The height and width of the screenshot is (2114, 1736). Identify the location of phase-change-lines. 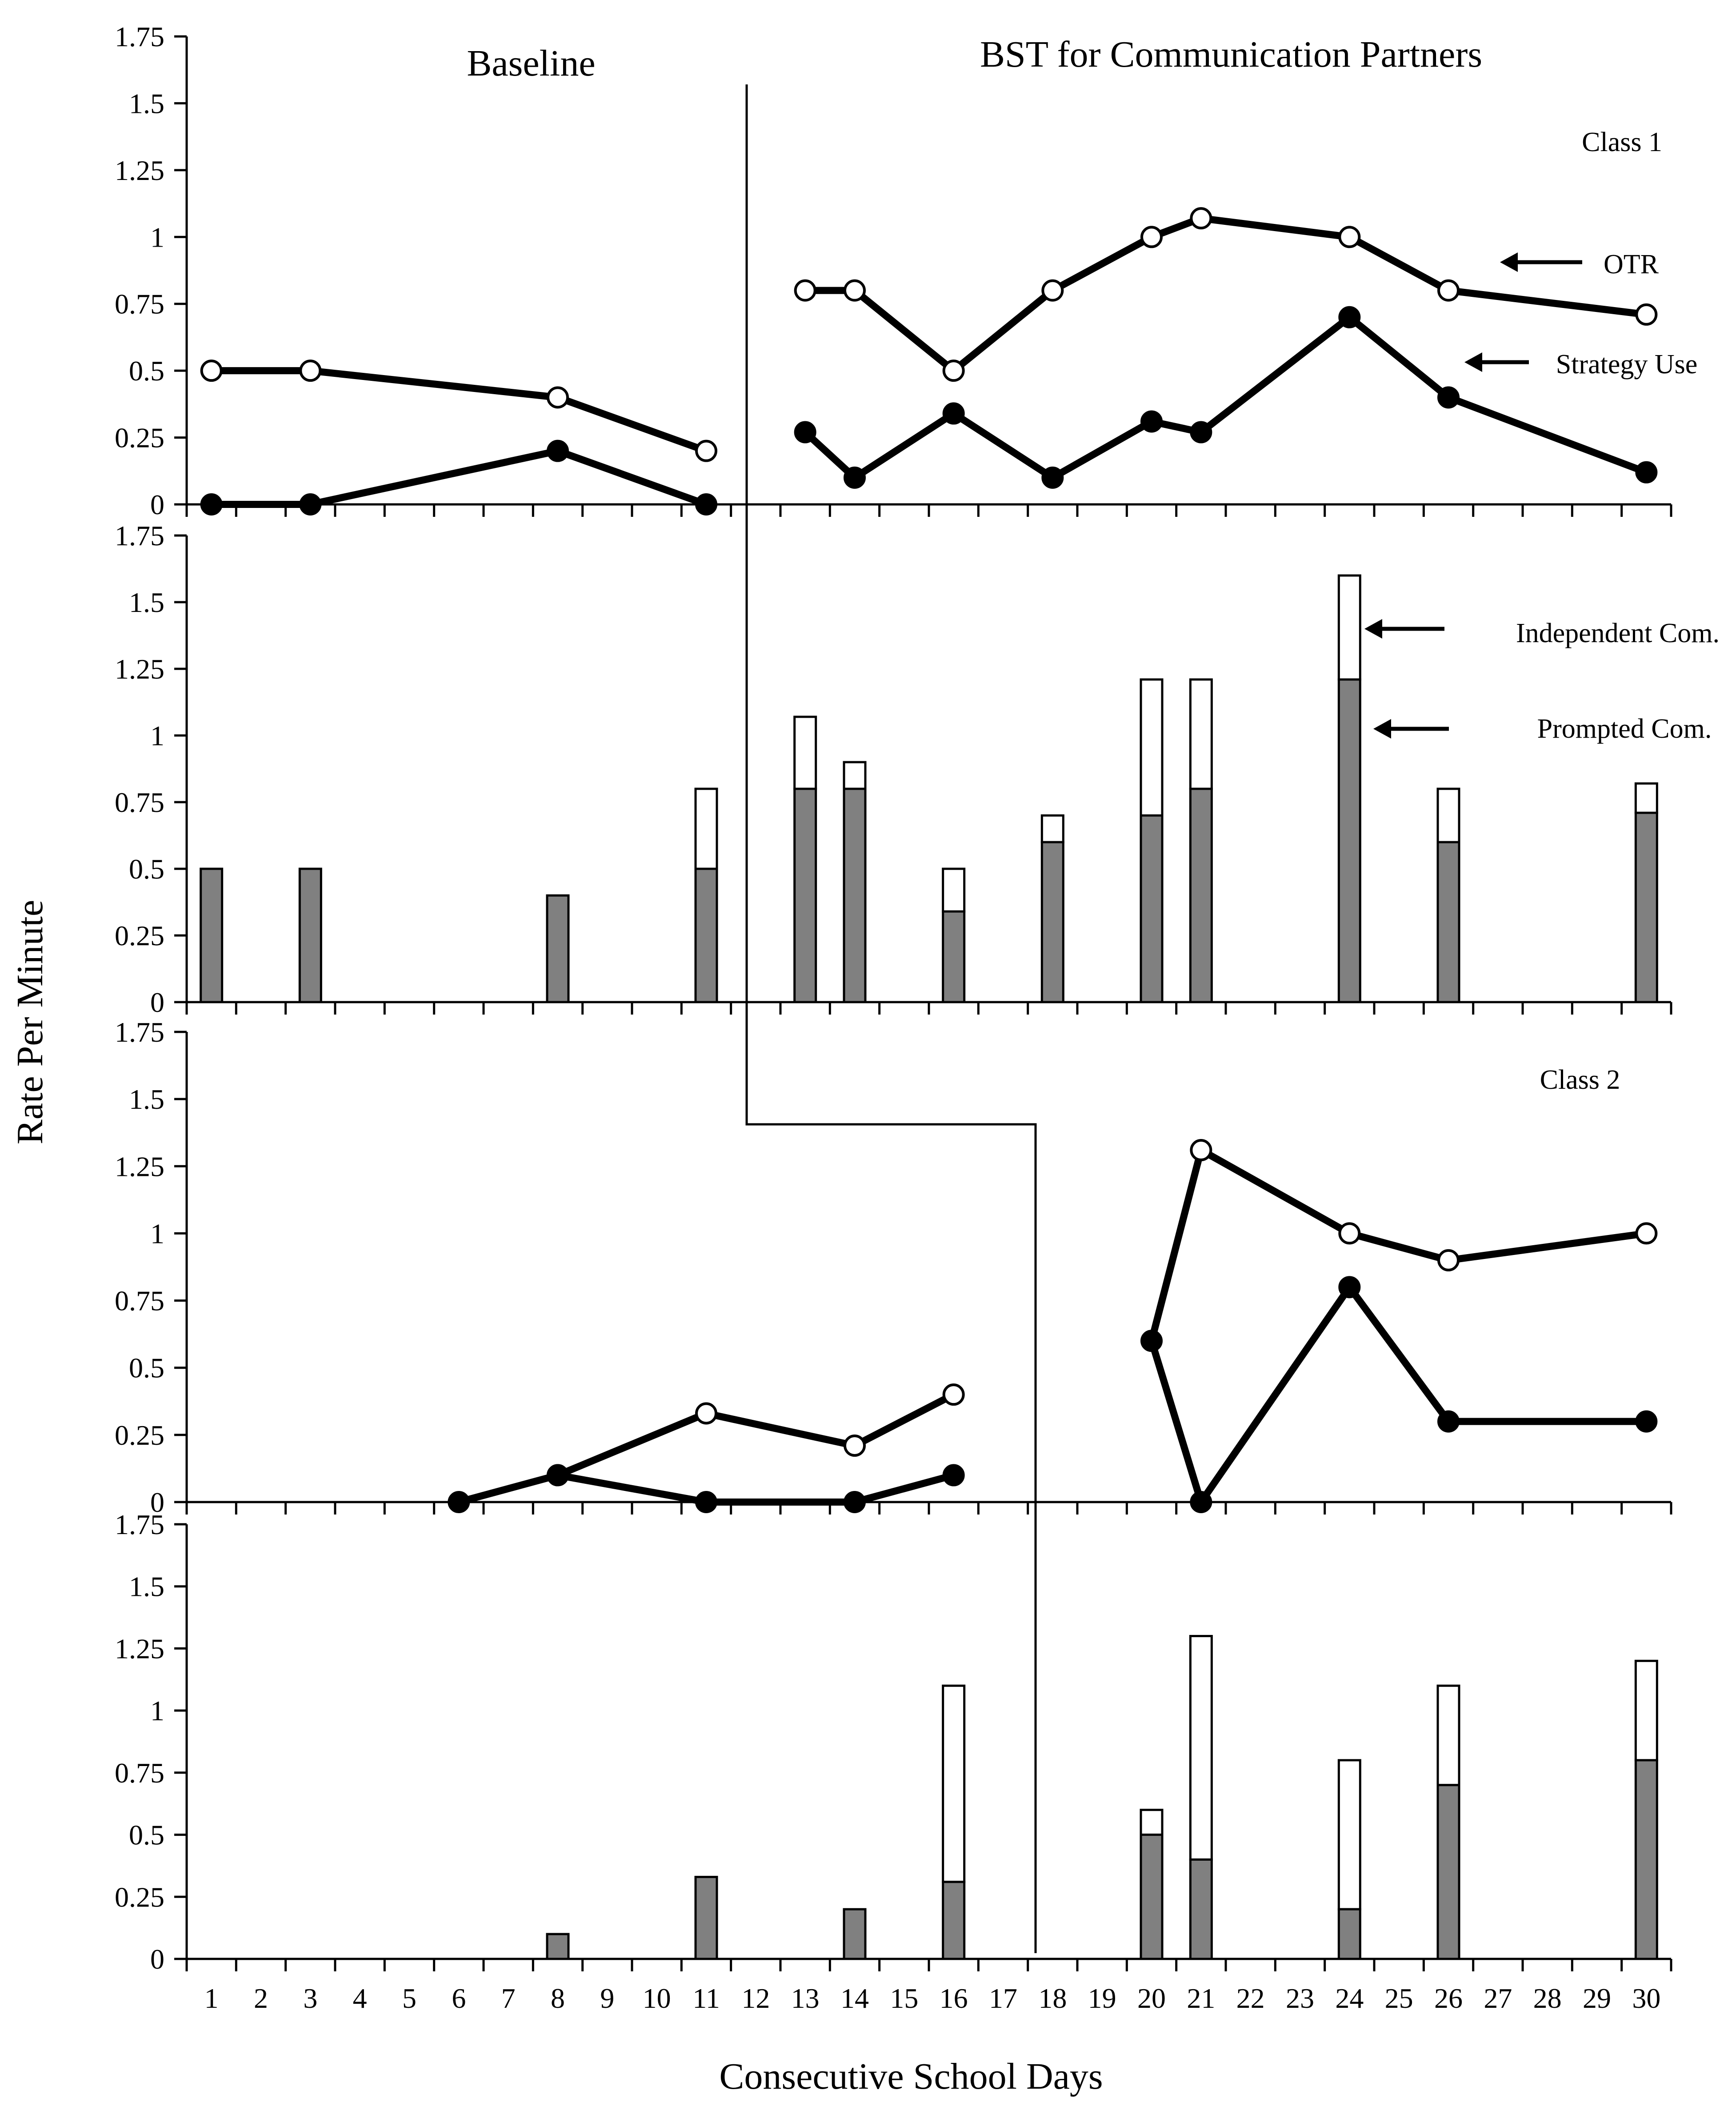
(891, 1018).